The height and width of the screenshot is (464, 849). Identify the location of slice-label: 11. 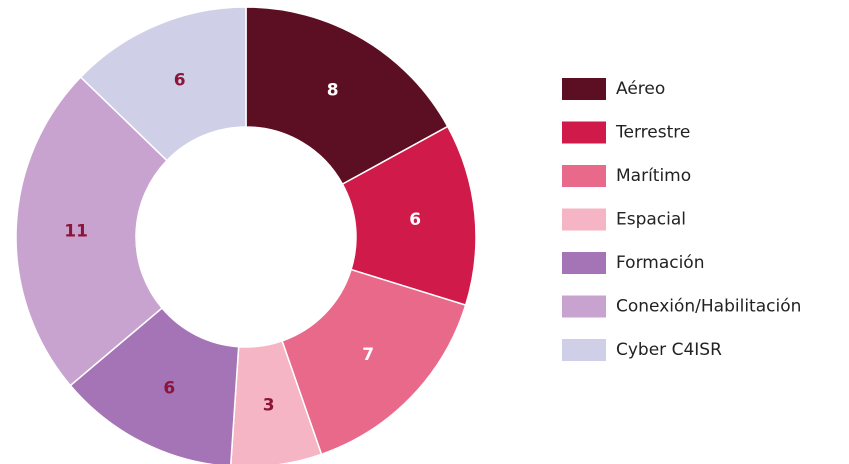
(76, 231).